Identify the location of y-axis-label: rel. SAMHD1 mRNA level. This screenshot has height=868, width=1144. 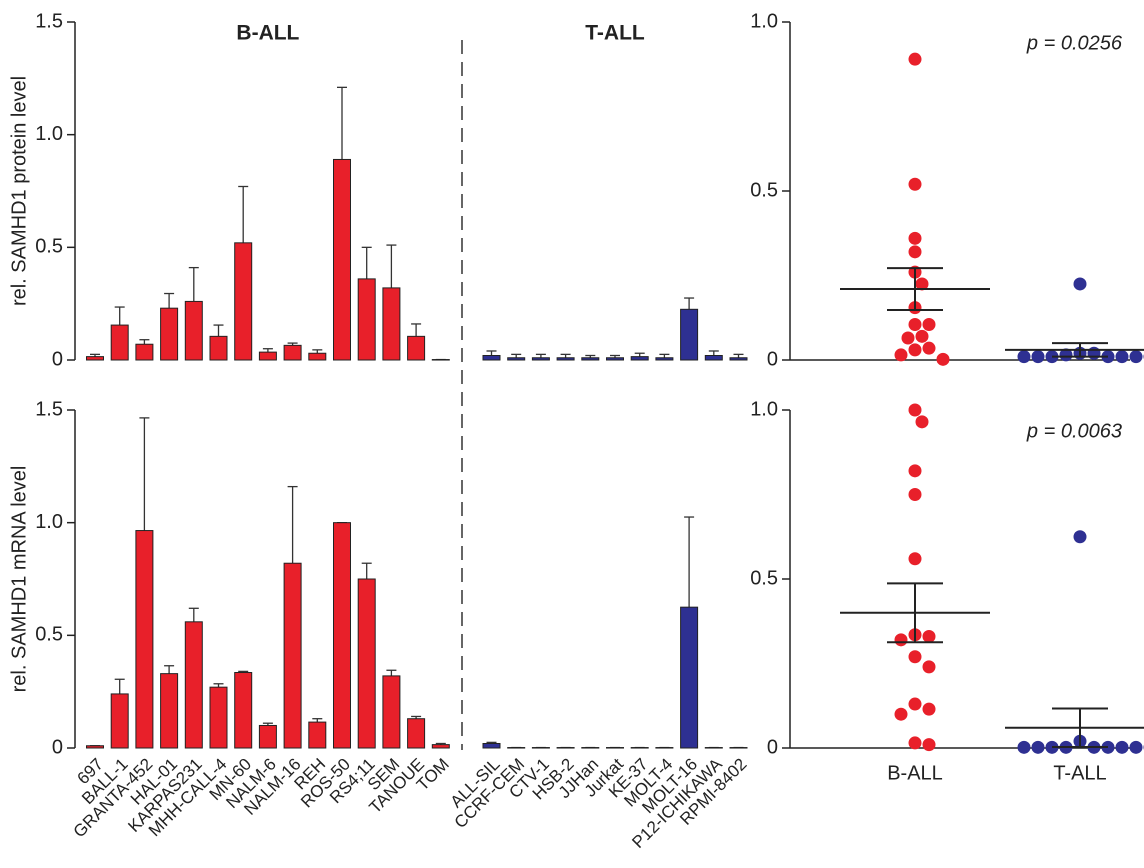
(19, 579).